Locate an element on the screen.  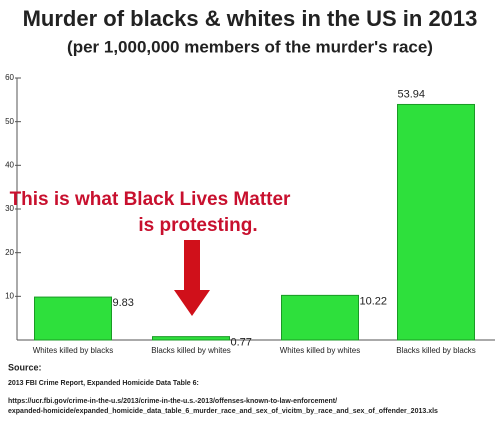
x-tick-label: Blacks killed by blacks is located at coordinates (436, 350).